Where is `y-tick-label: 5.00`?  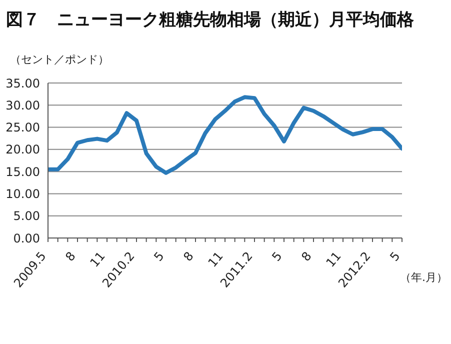 y-tick-label: 5.00 is located at coordinates (26, 216).